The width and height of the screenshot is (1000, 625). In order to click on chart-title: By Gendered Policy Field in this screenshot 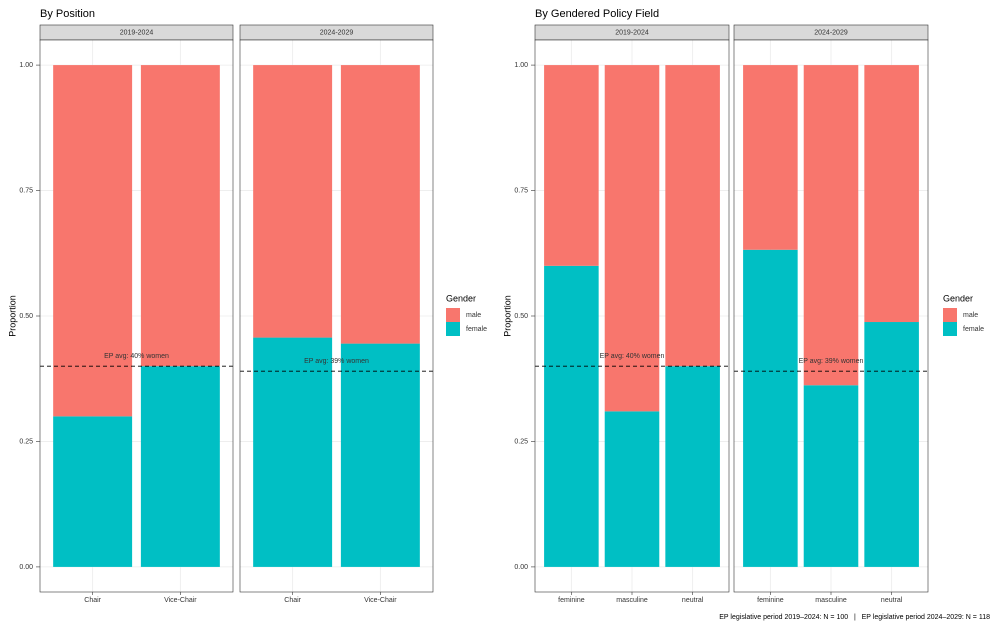, I will do `click(597, 14)`.